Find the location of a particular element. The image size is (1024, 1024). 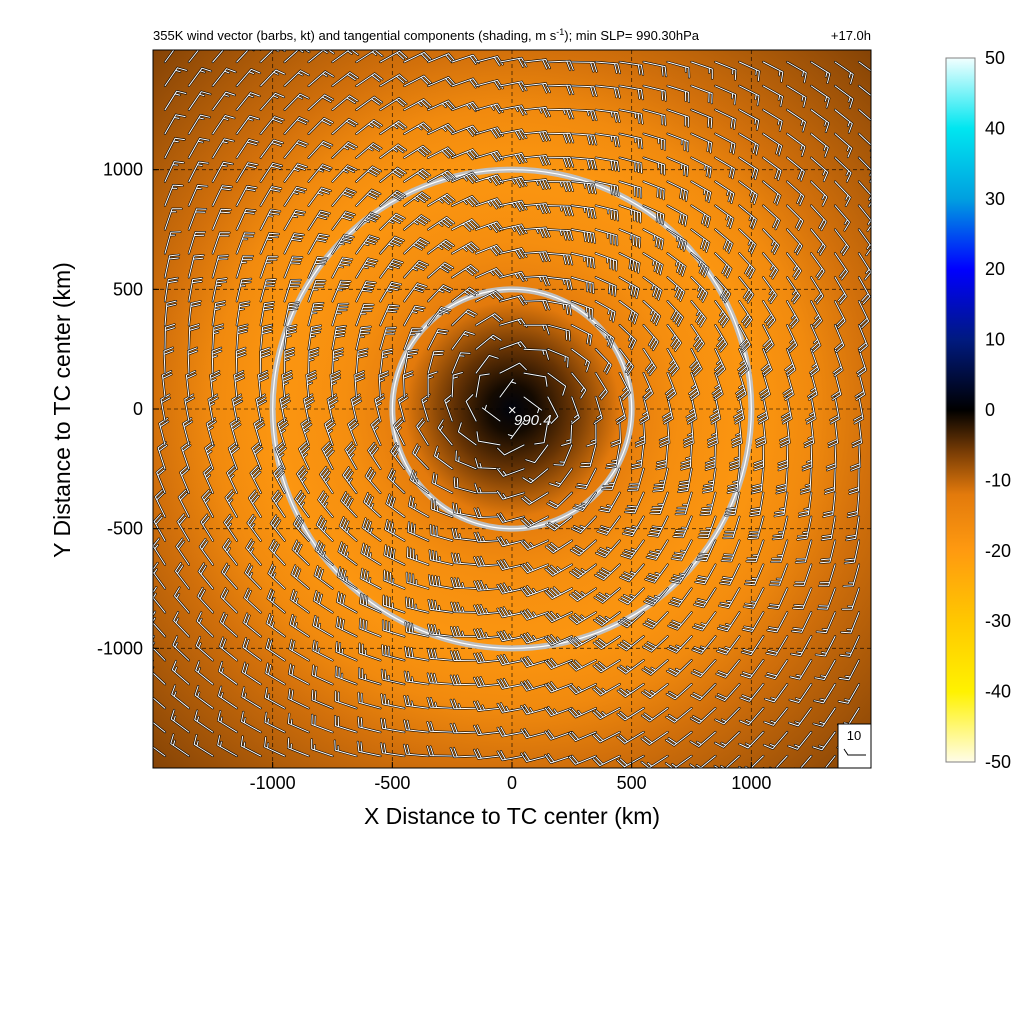

colorbar-tick-label: -50 is located at coordinates (998, 762).